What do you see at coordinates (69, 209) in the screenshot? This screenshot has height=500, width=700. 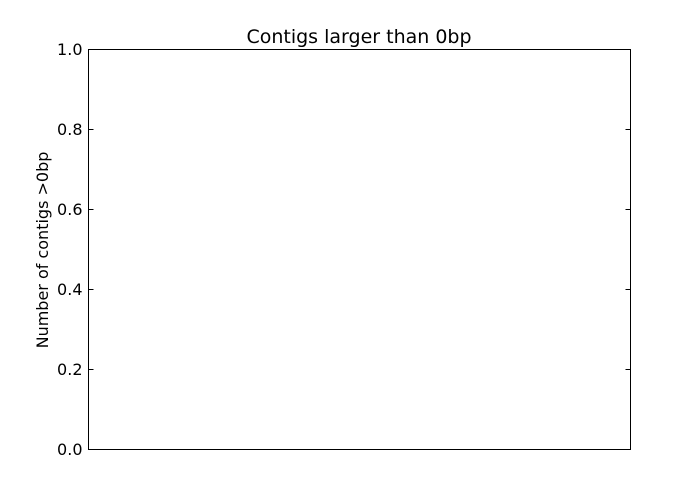 I see `y-tick-label: 0.6` at bounding box center [69, 209].